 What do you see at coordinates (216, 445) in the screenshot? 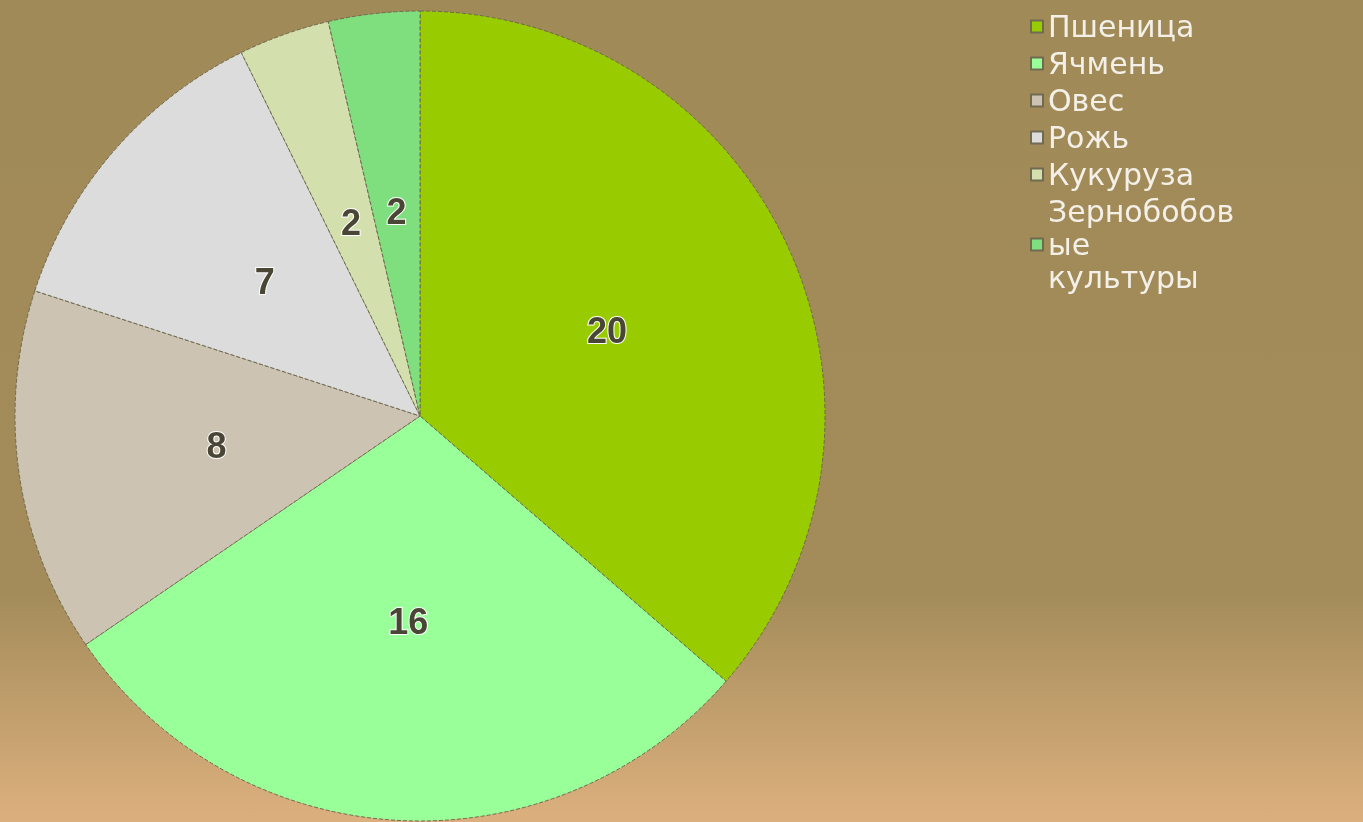
I see `data-label: 8` at bounding box center [216, 445].